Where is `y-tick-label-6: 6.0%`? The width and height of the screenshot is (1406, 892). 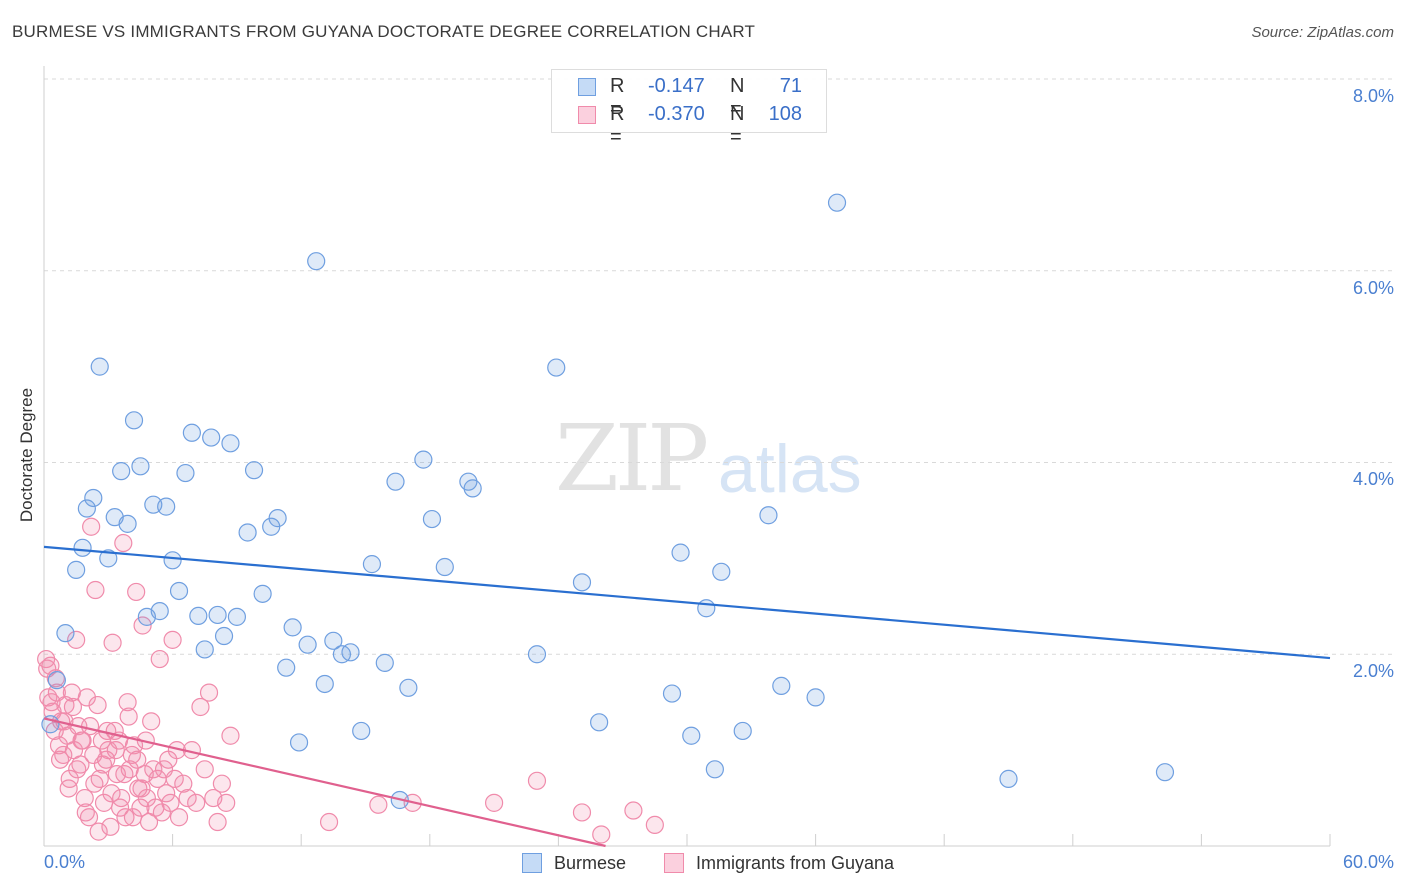 y-tick-label-6: 6.0% is located at coordinates (1373, 288).